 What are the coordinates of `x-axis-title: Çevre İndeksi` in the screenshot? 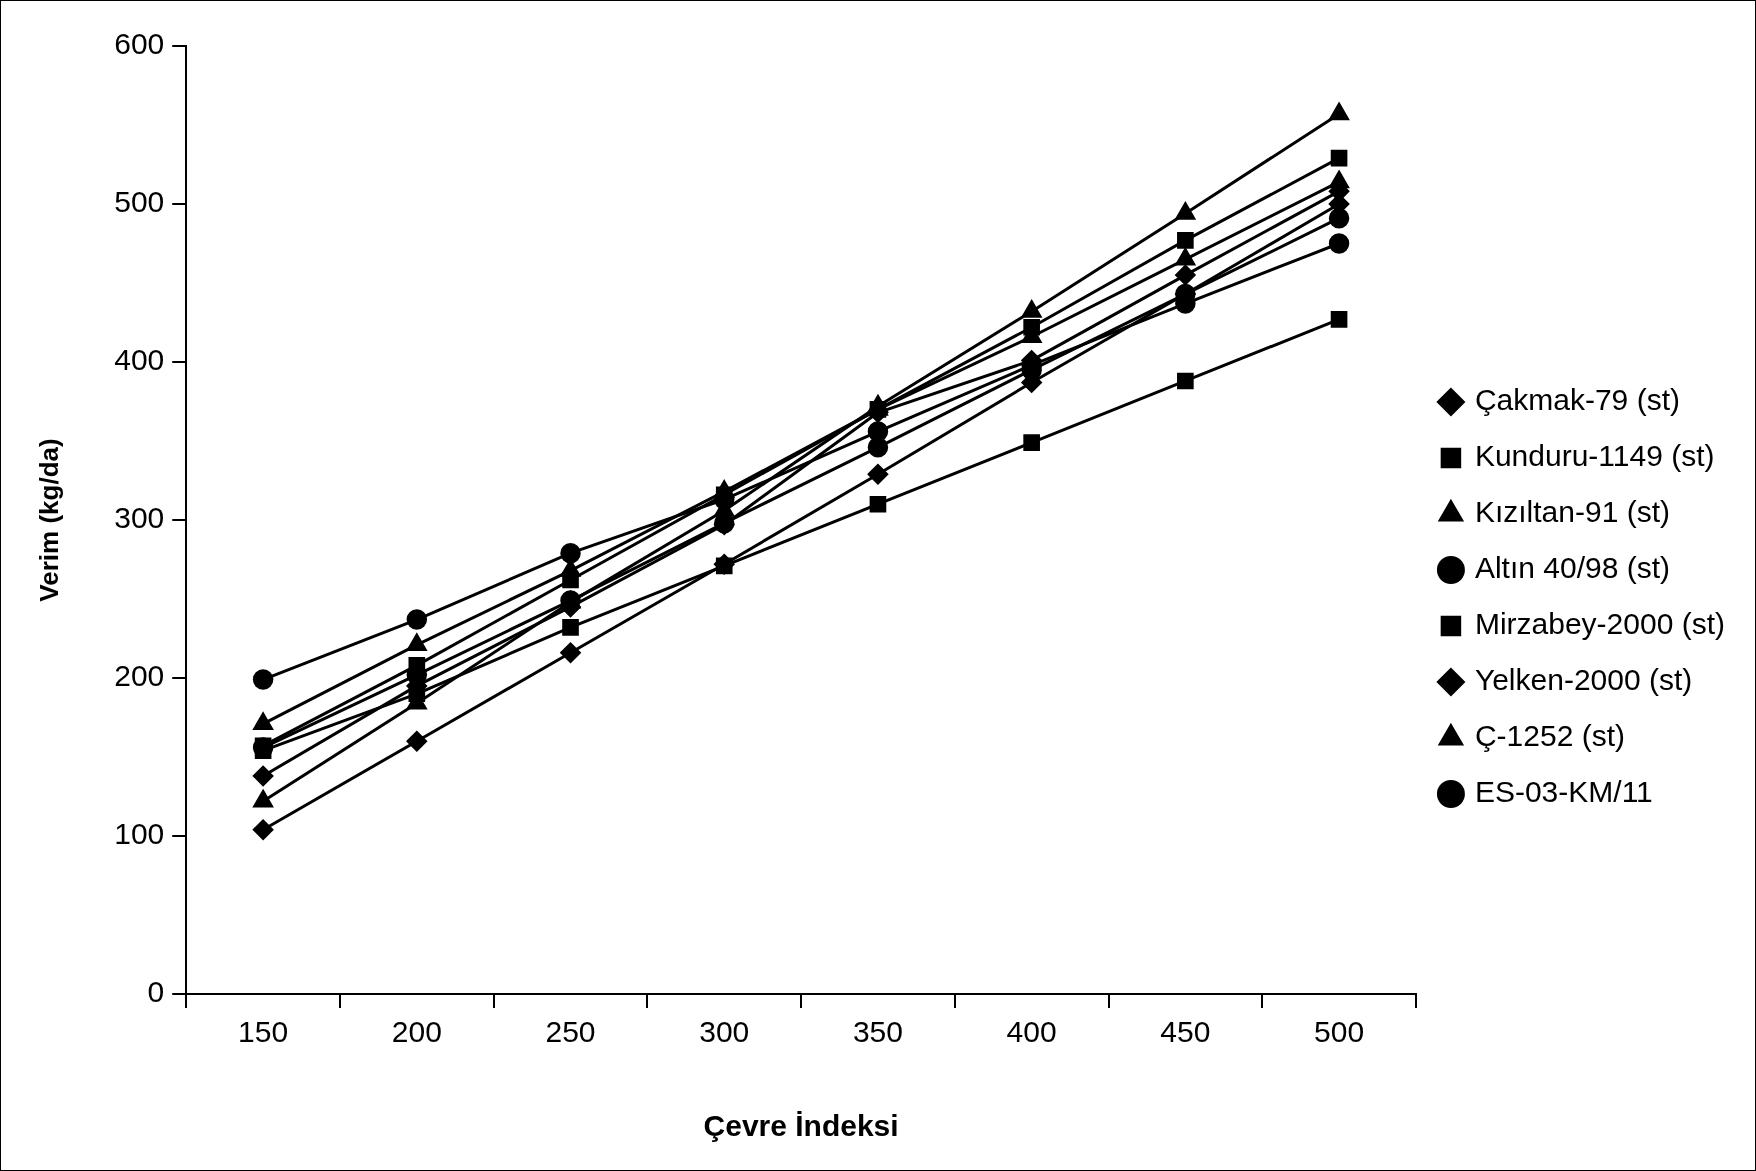 It's located at (801, 1126).